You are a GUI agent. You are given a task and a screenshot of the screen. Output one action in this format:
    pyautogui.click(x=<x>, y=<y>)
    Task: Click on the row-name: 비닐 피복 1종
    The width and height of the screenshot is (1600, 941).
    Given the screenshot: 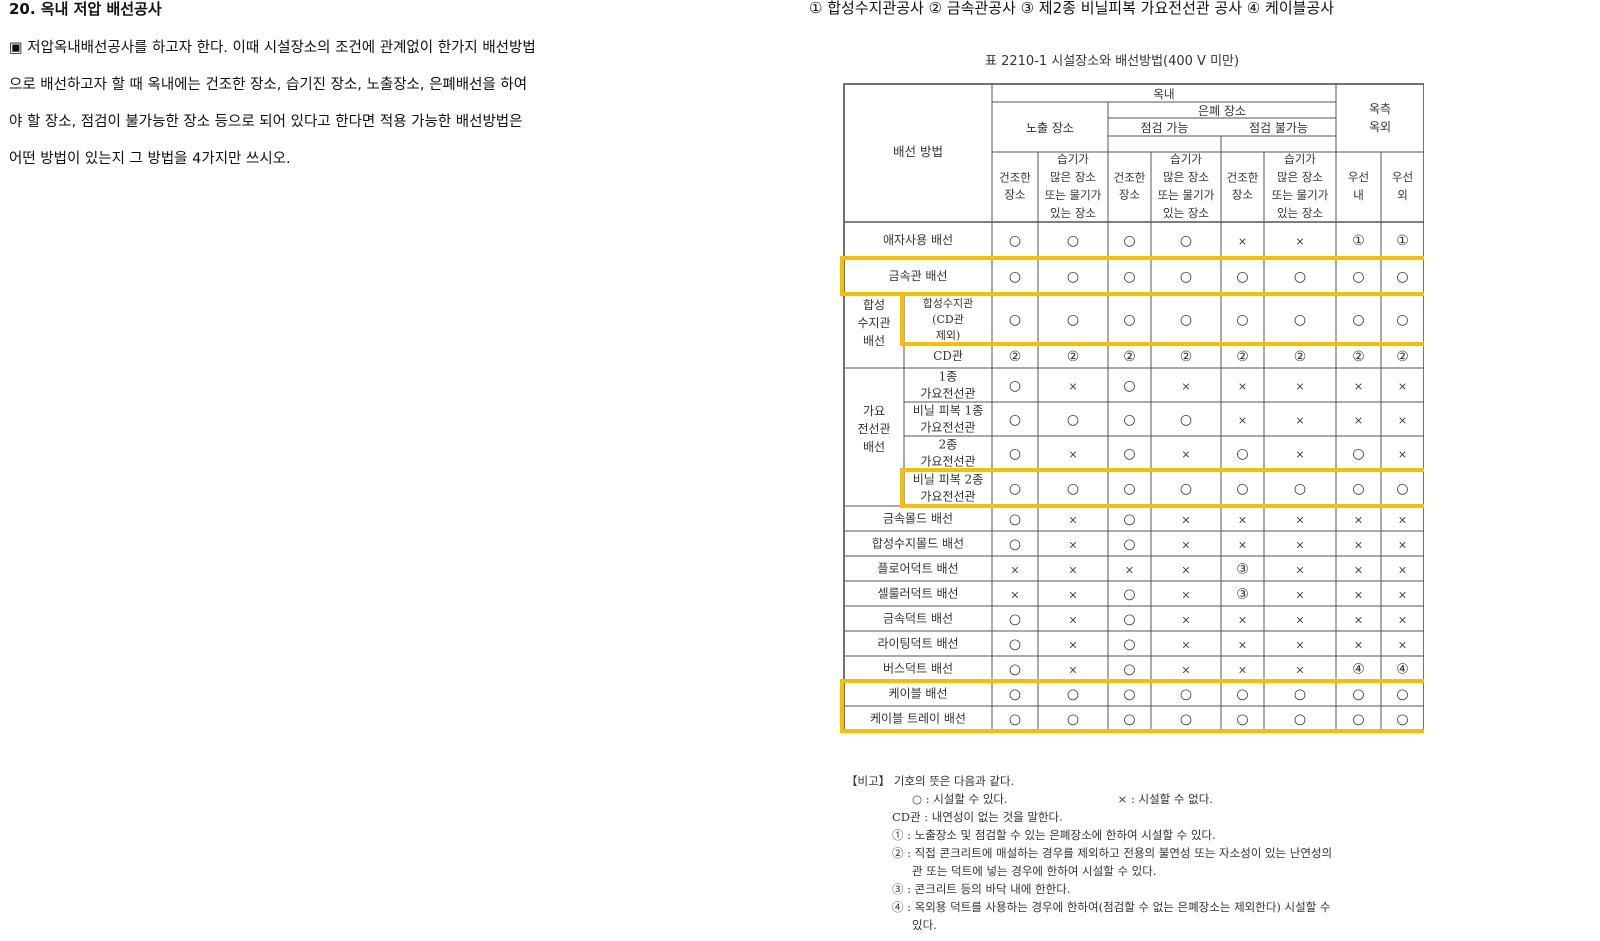 What is the action you would take?
    pyautogui.click(x=948, y=411)
    